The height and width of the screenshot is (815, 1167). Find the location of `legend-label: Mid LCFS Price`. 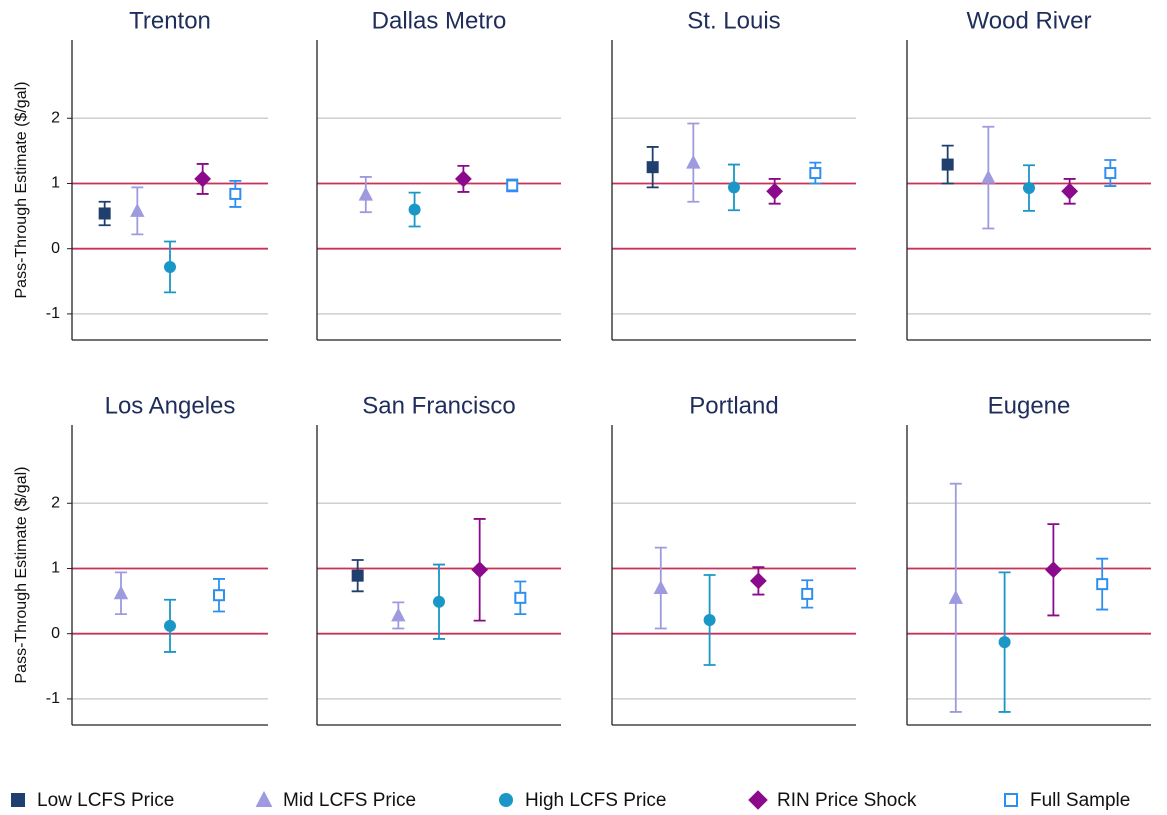

legend-label: Mid LCFS Price is located at coordinates (349, 800).